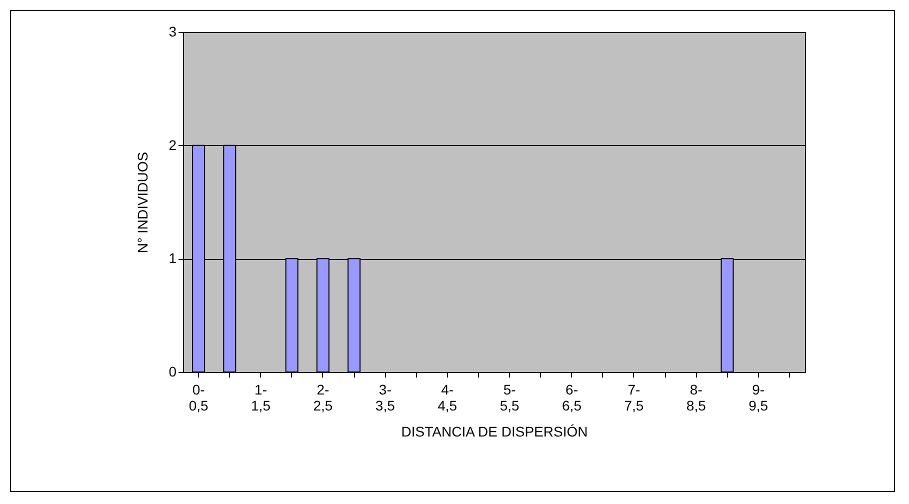 The height and width of the screenshot is (504, 909). Describe the element at coordinates (634, 398) in the screenshot. I see `x-tick-label: 7-7,5` at that location.